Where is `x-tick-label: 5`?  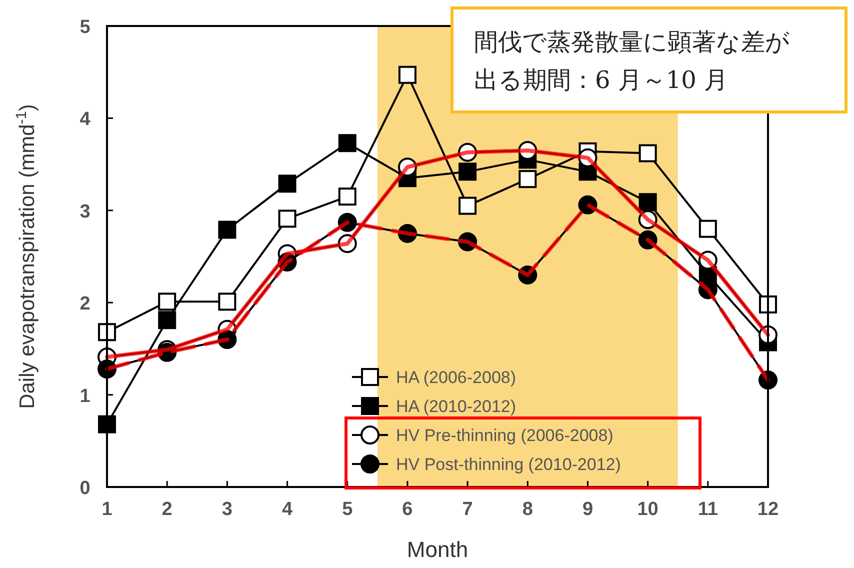
x-tick-label: 5 is located at coordinates (348, 509).